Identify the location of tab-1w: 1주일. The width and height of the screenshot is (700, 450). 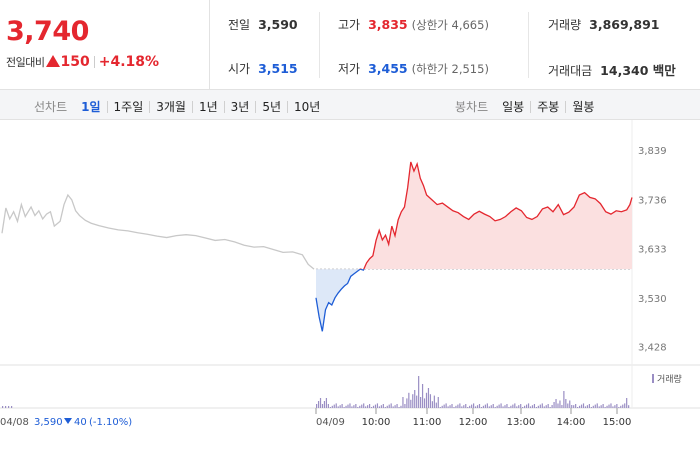
(128, 107).